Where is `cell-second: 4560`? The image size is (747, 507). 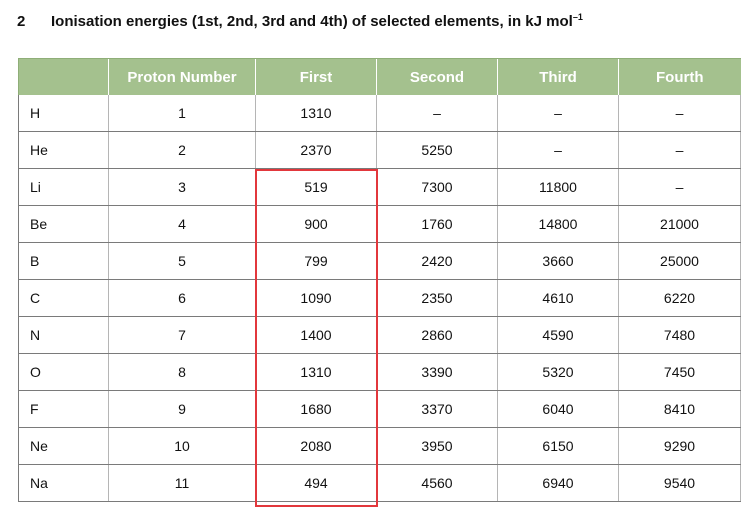
cell-second: 4560 is located at coordinates (437, 483).